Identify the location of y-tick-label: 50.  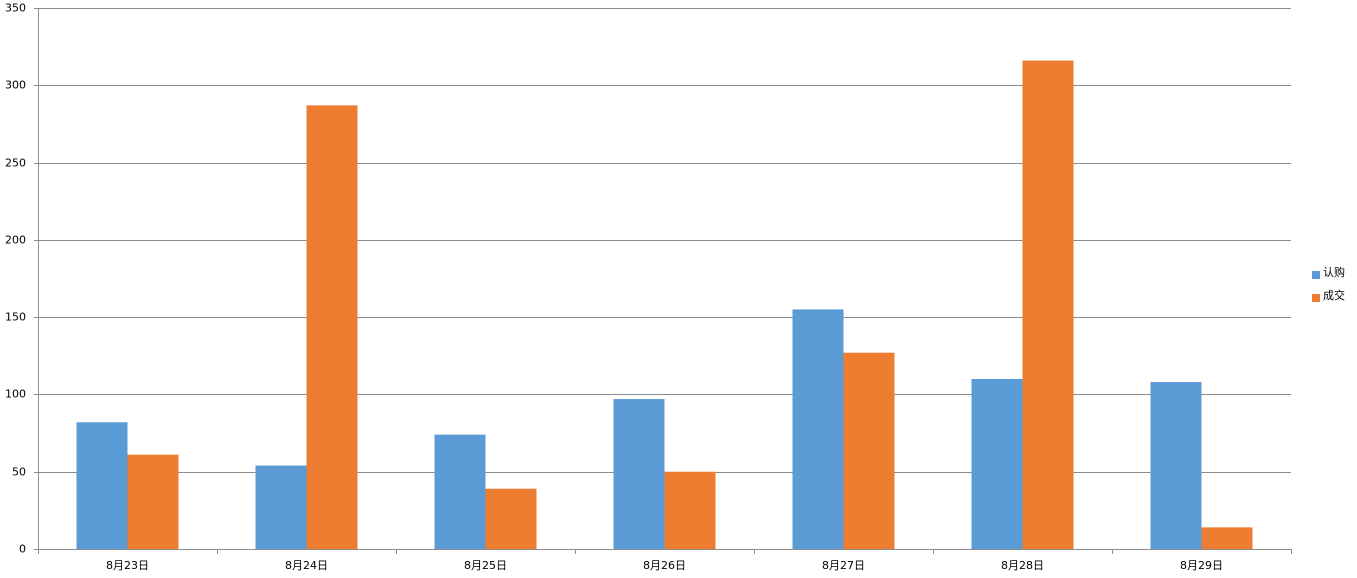
(19, 472).